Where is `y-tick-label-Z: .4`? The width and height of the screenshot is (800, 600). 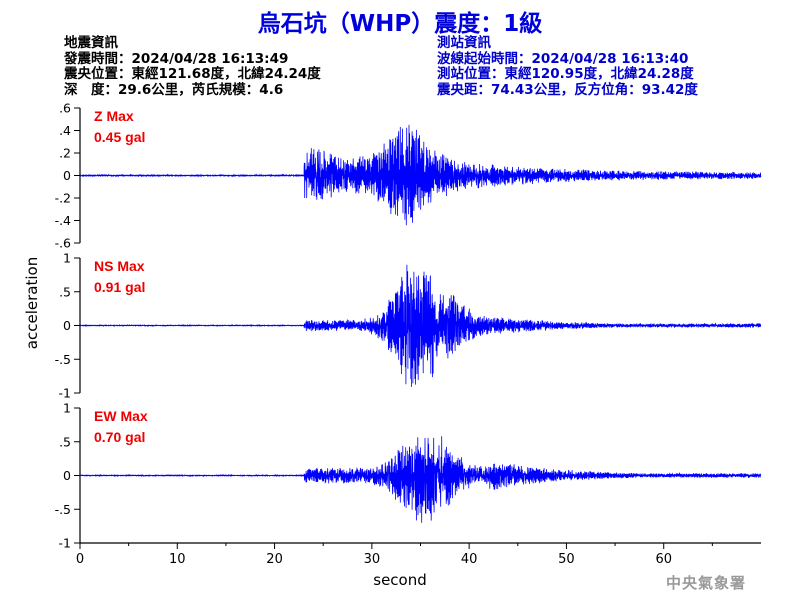
y-tick-label-Z: .4 is located at coordinates (65, 130).